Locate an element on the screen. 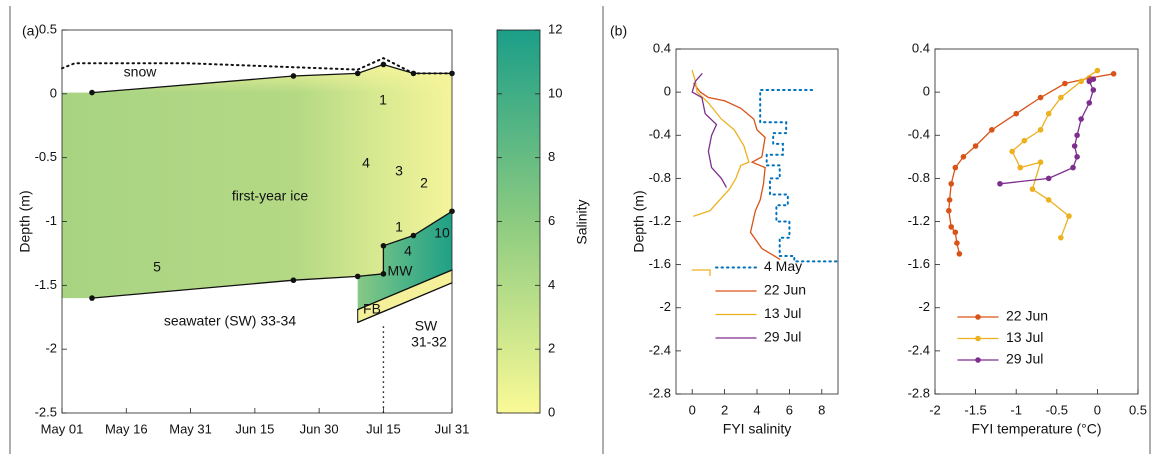 The height and width of the screenshot is (454, 1157). legend-label: 4 May is located at coordinates (783, 266).